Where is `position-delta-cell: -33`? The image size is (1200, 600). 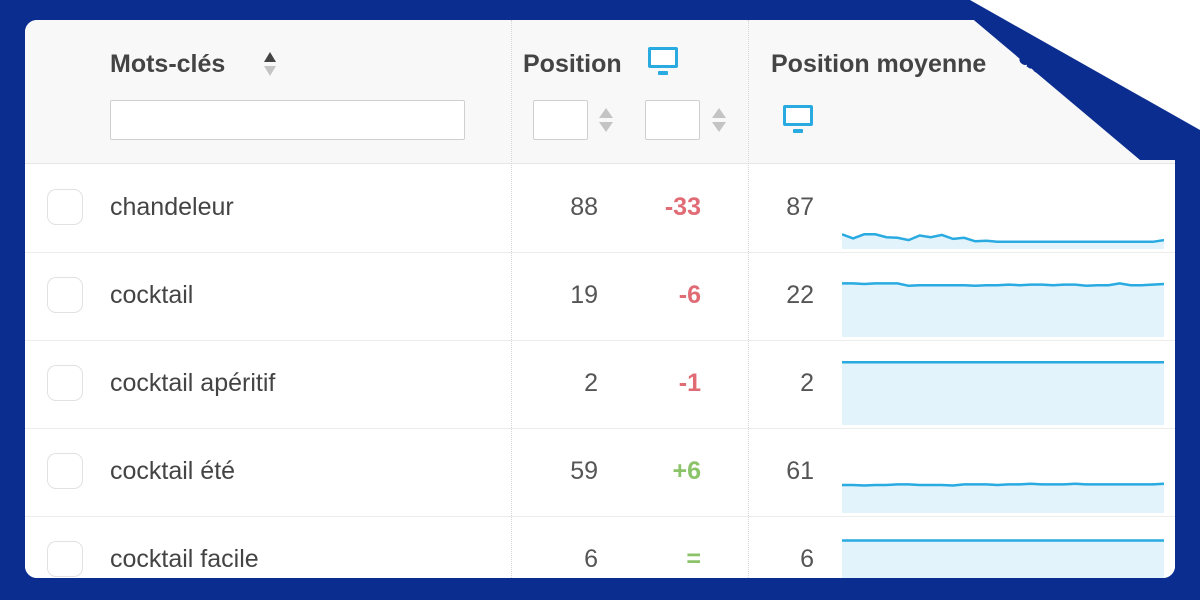
position-delta-cell: -33 is located at coordinates (682, 207).